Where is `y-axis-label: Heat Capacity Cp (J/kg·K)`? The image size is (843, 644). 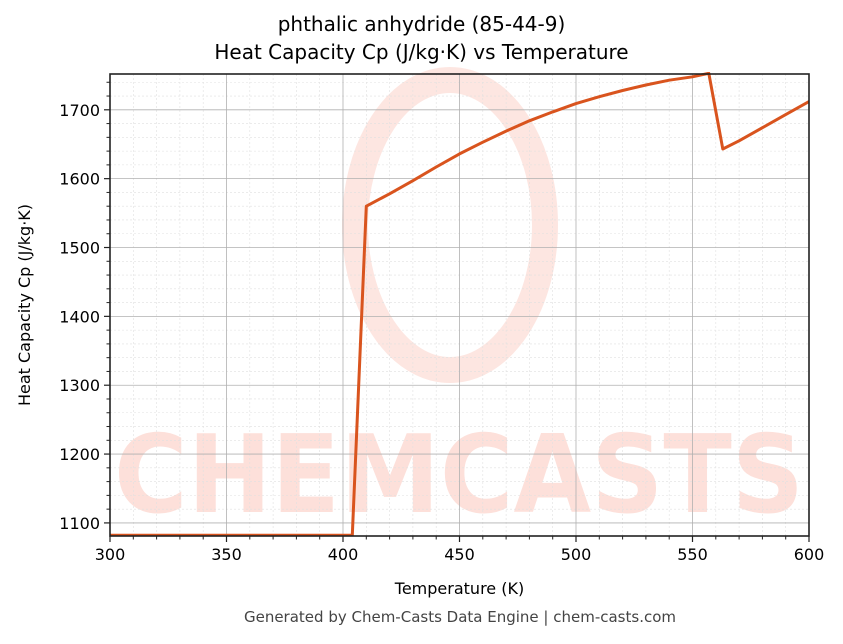
y-axis-label: Heat Capacity Cp (J/kg·K) is located at coordinates (24, 305).